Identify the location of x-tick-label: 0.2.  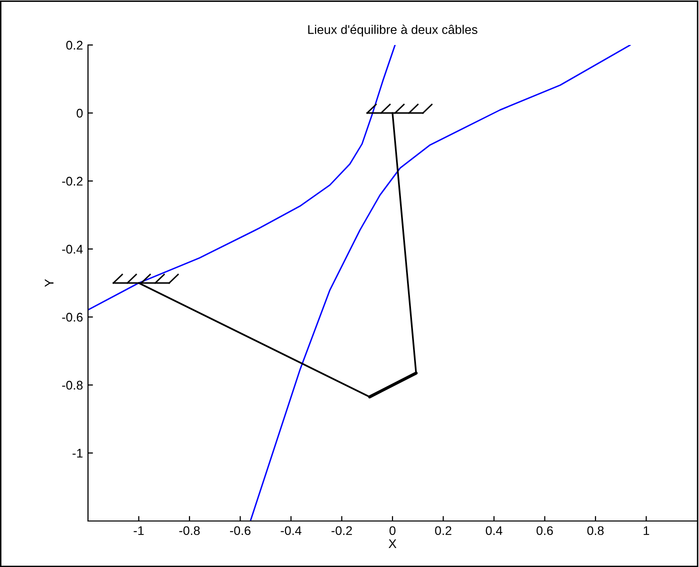
(443, 531).